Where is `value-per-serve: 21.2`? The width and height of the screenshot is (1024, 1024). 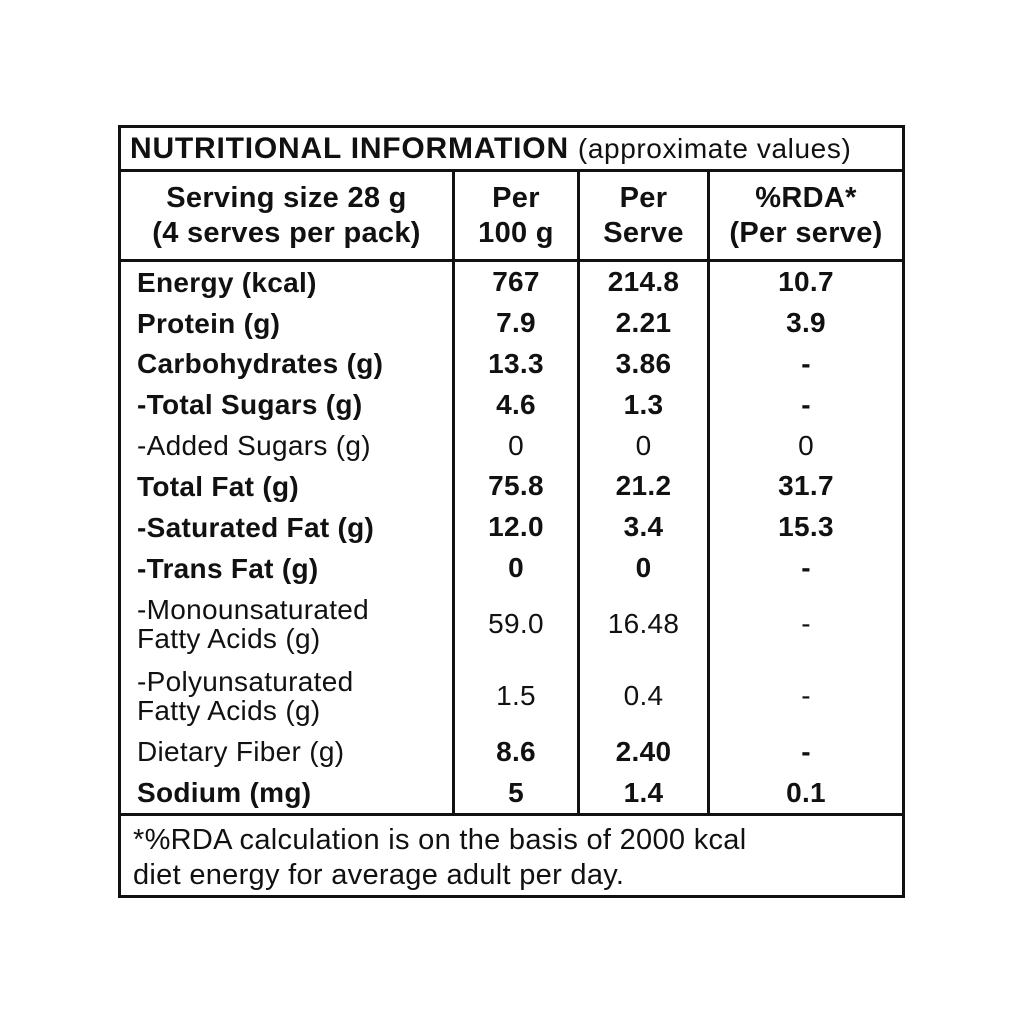
value-per-serve: 21.2 is located at coordinates (642, 486).